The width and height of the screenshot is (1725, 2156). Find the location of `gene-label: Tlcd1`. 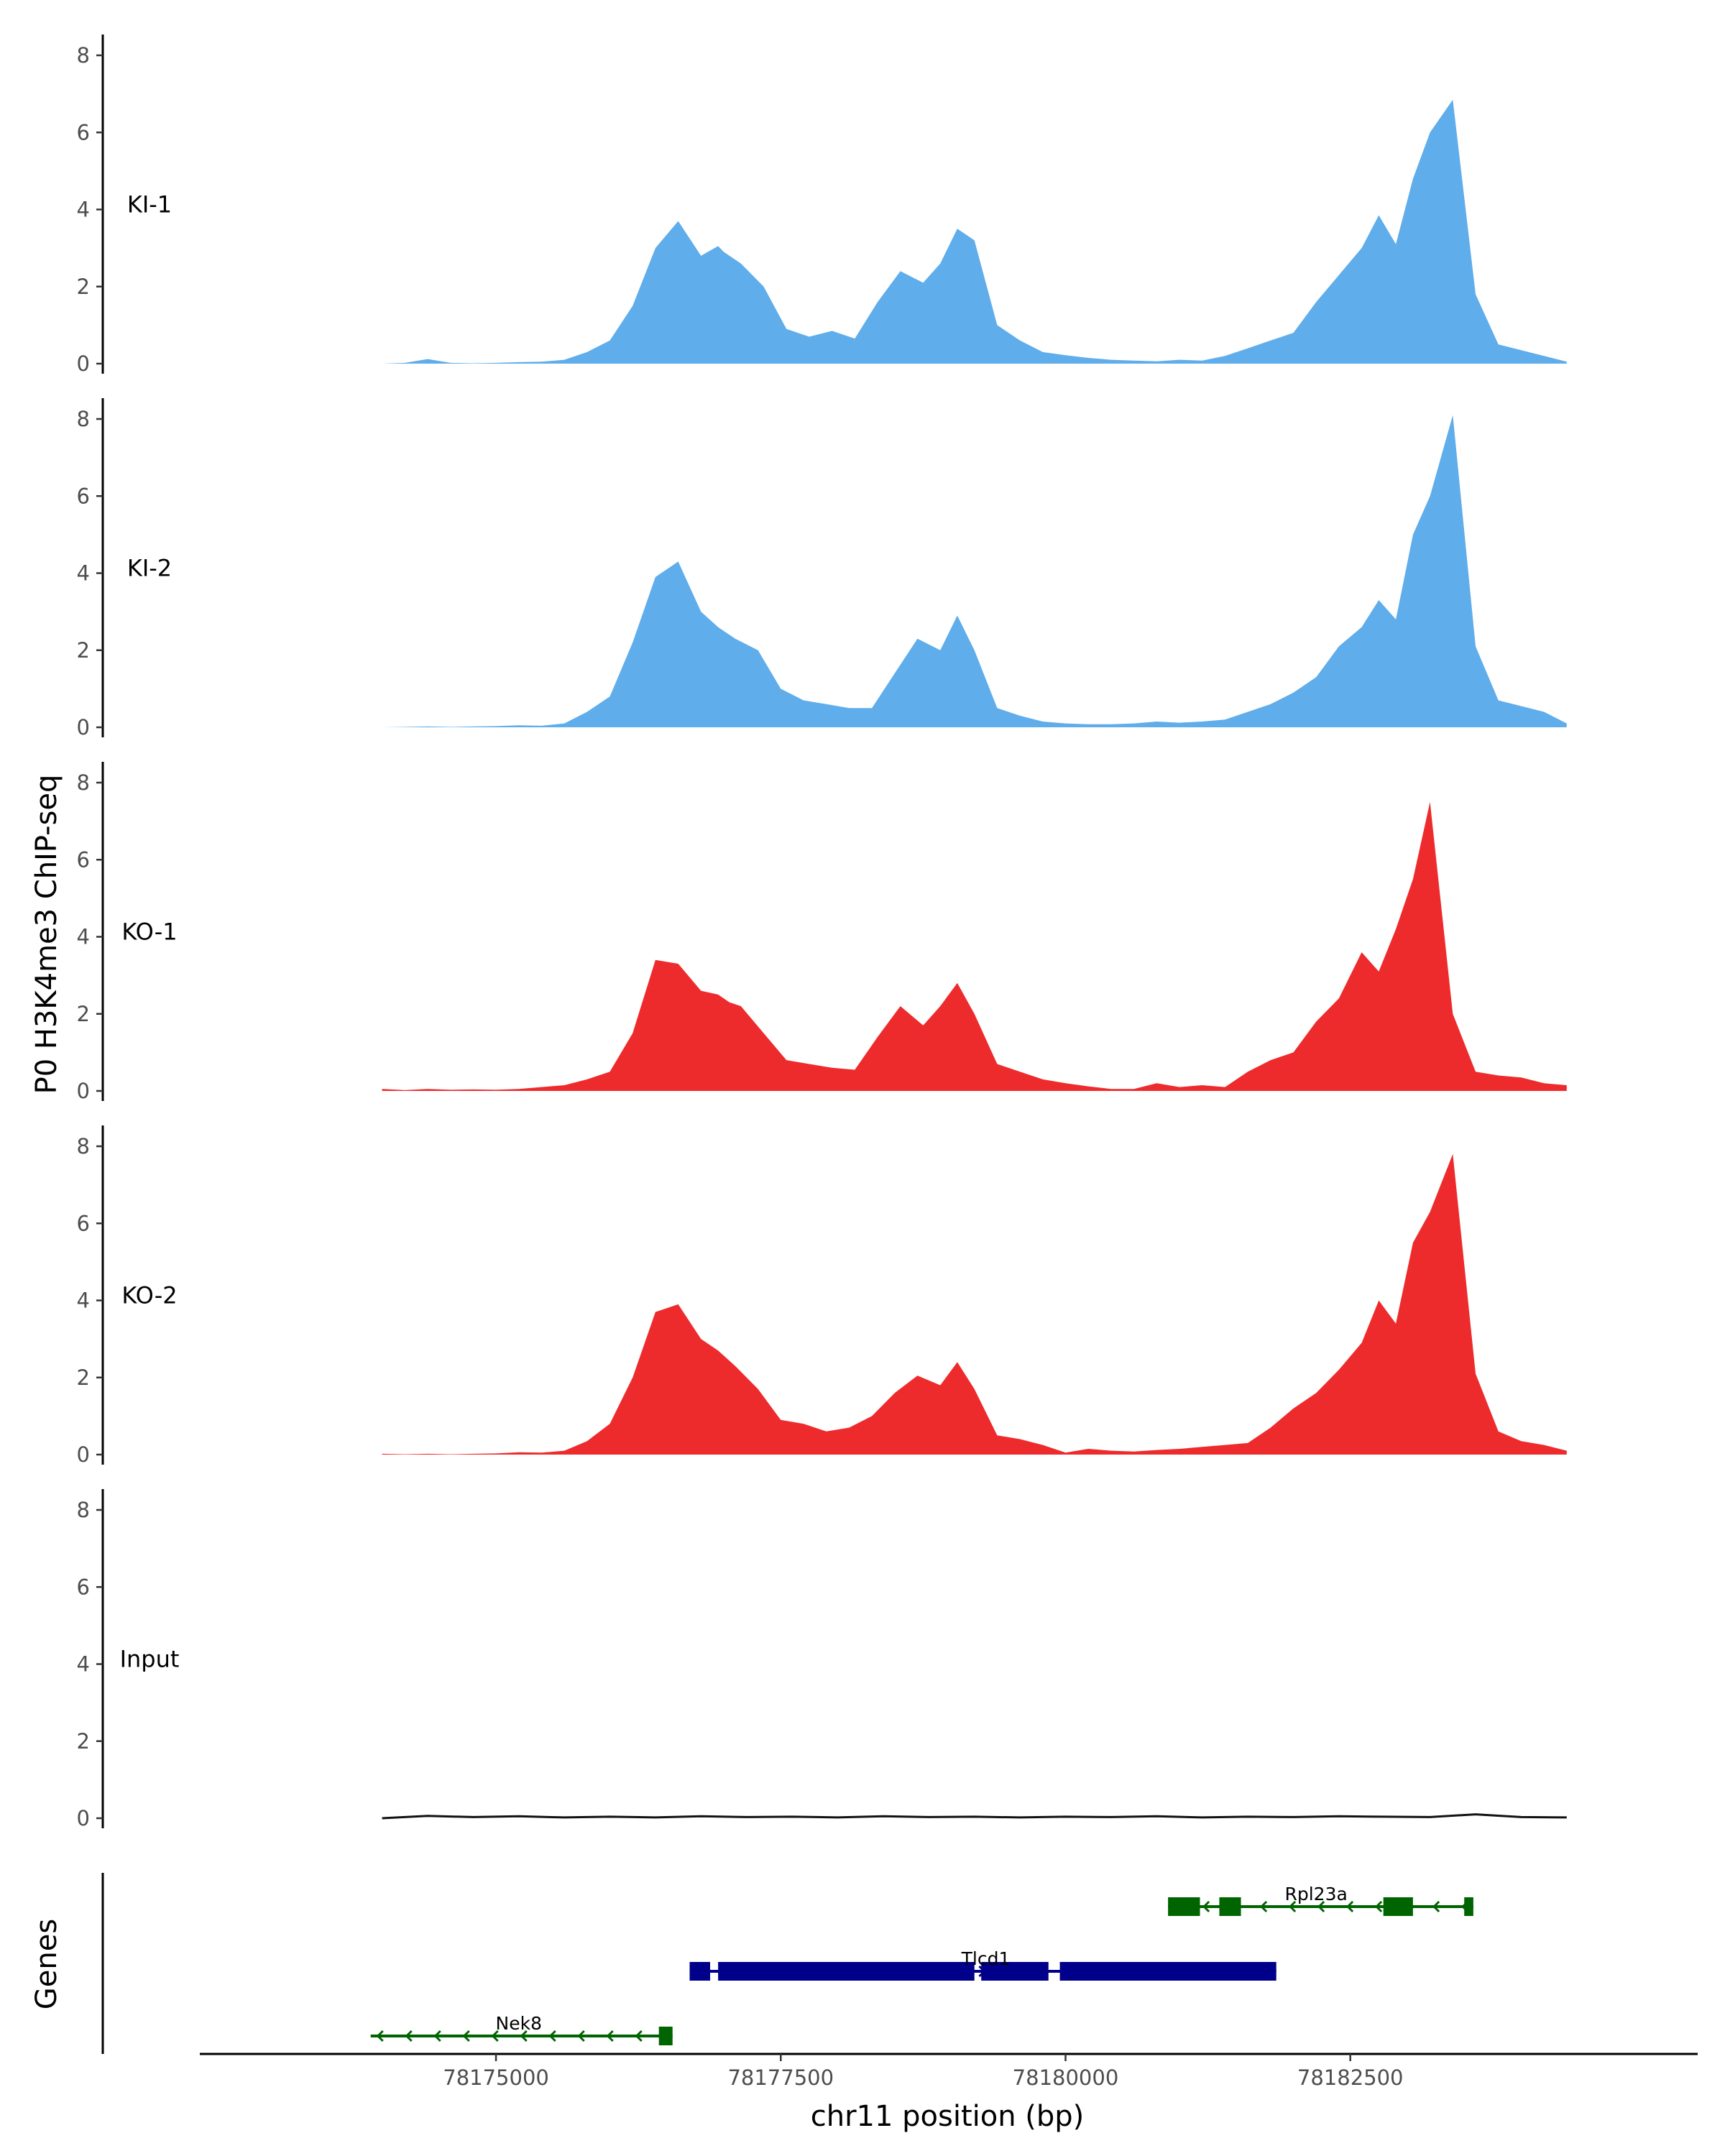

gene-label: Tlcd1 is located at coordinates (986, 1958).